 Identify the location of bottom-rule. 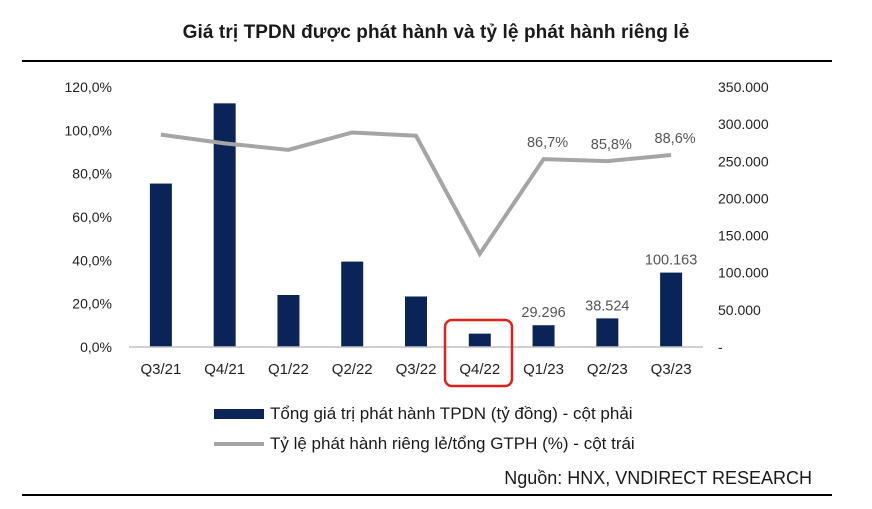
(427, 495).